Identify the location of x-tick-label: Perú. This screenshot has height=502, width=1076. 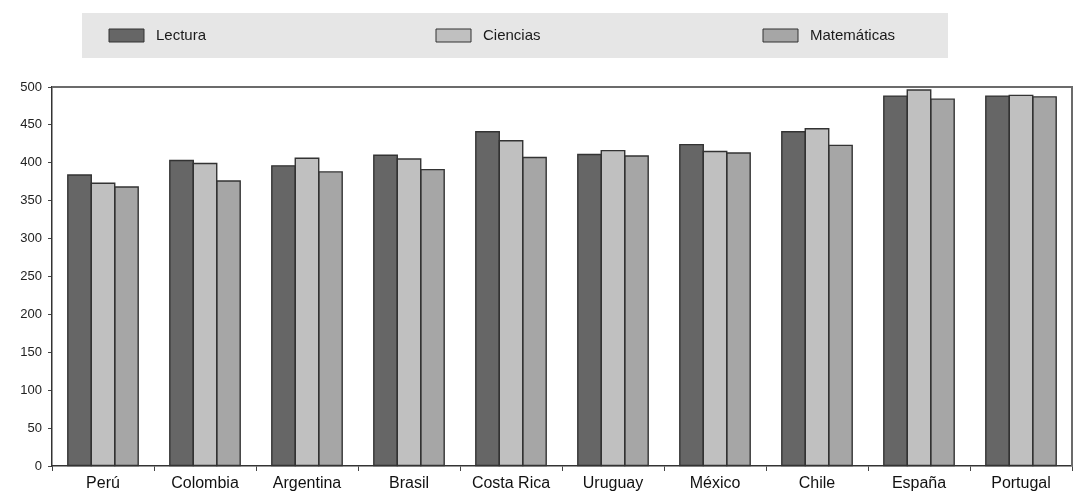
(103, 483).